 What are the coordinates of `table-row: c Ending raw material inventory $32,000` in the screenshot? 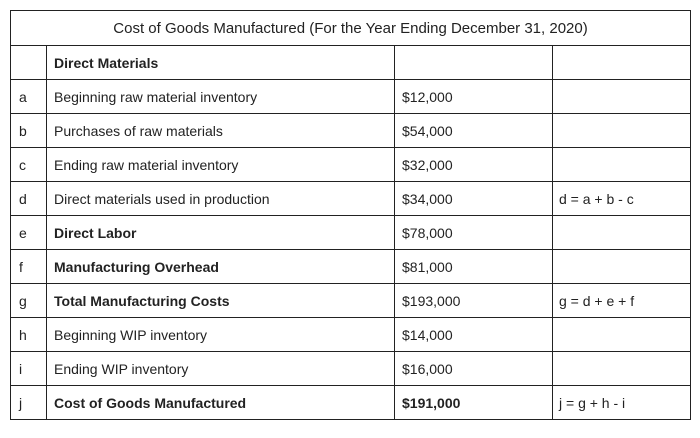 It's located at (351, 164).